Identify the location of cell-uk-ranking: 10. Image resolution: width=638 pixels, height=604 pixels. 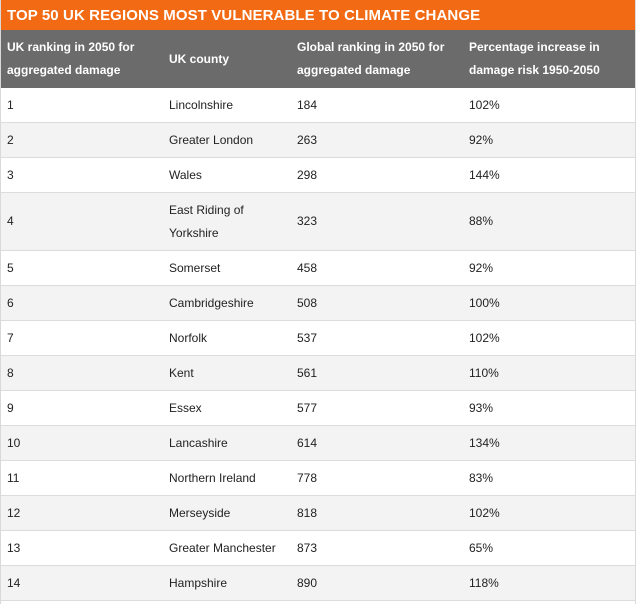
(14, 443).